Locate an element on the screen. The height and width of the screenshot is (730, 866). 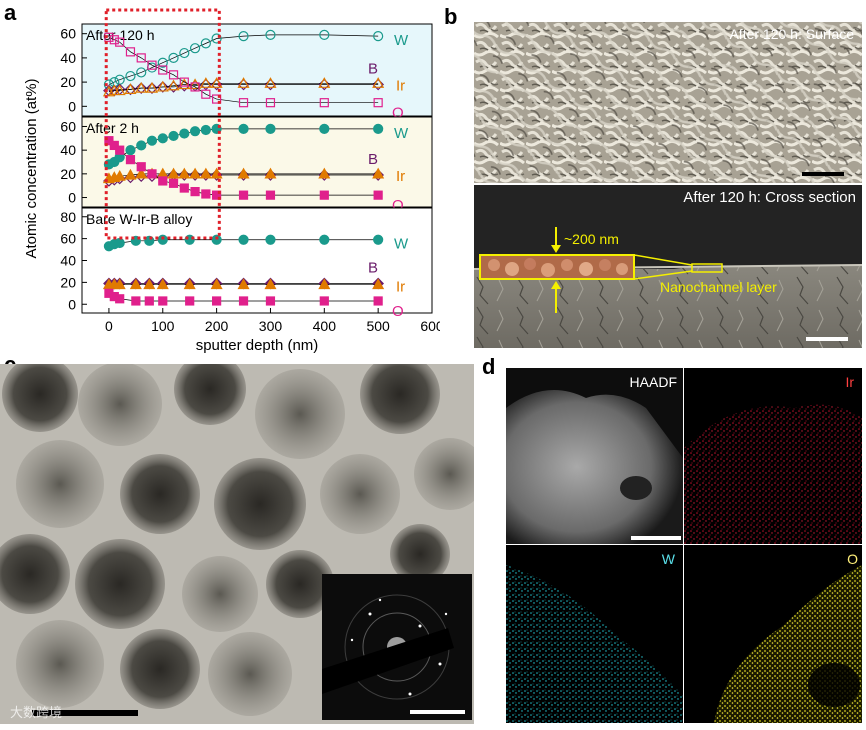
subplot-frame is located at coordinates (257, 260).